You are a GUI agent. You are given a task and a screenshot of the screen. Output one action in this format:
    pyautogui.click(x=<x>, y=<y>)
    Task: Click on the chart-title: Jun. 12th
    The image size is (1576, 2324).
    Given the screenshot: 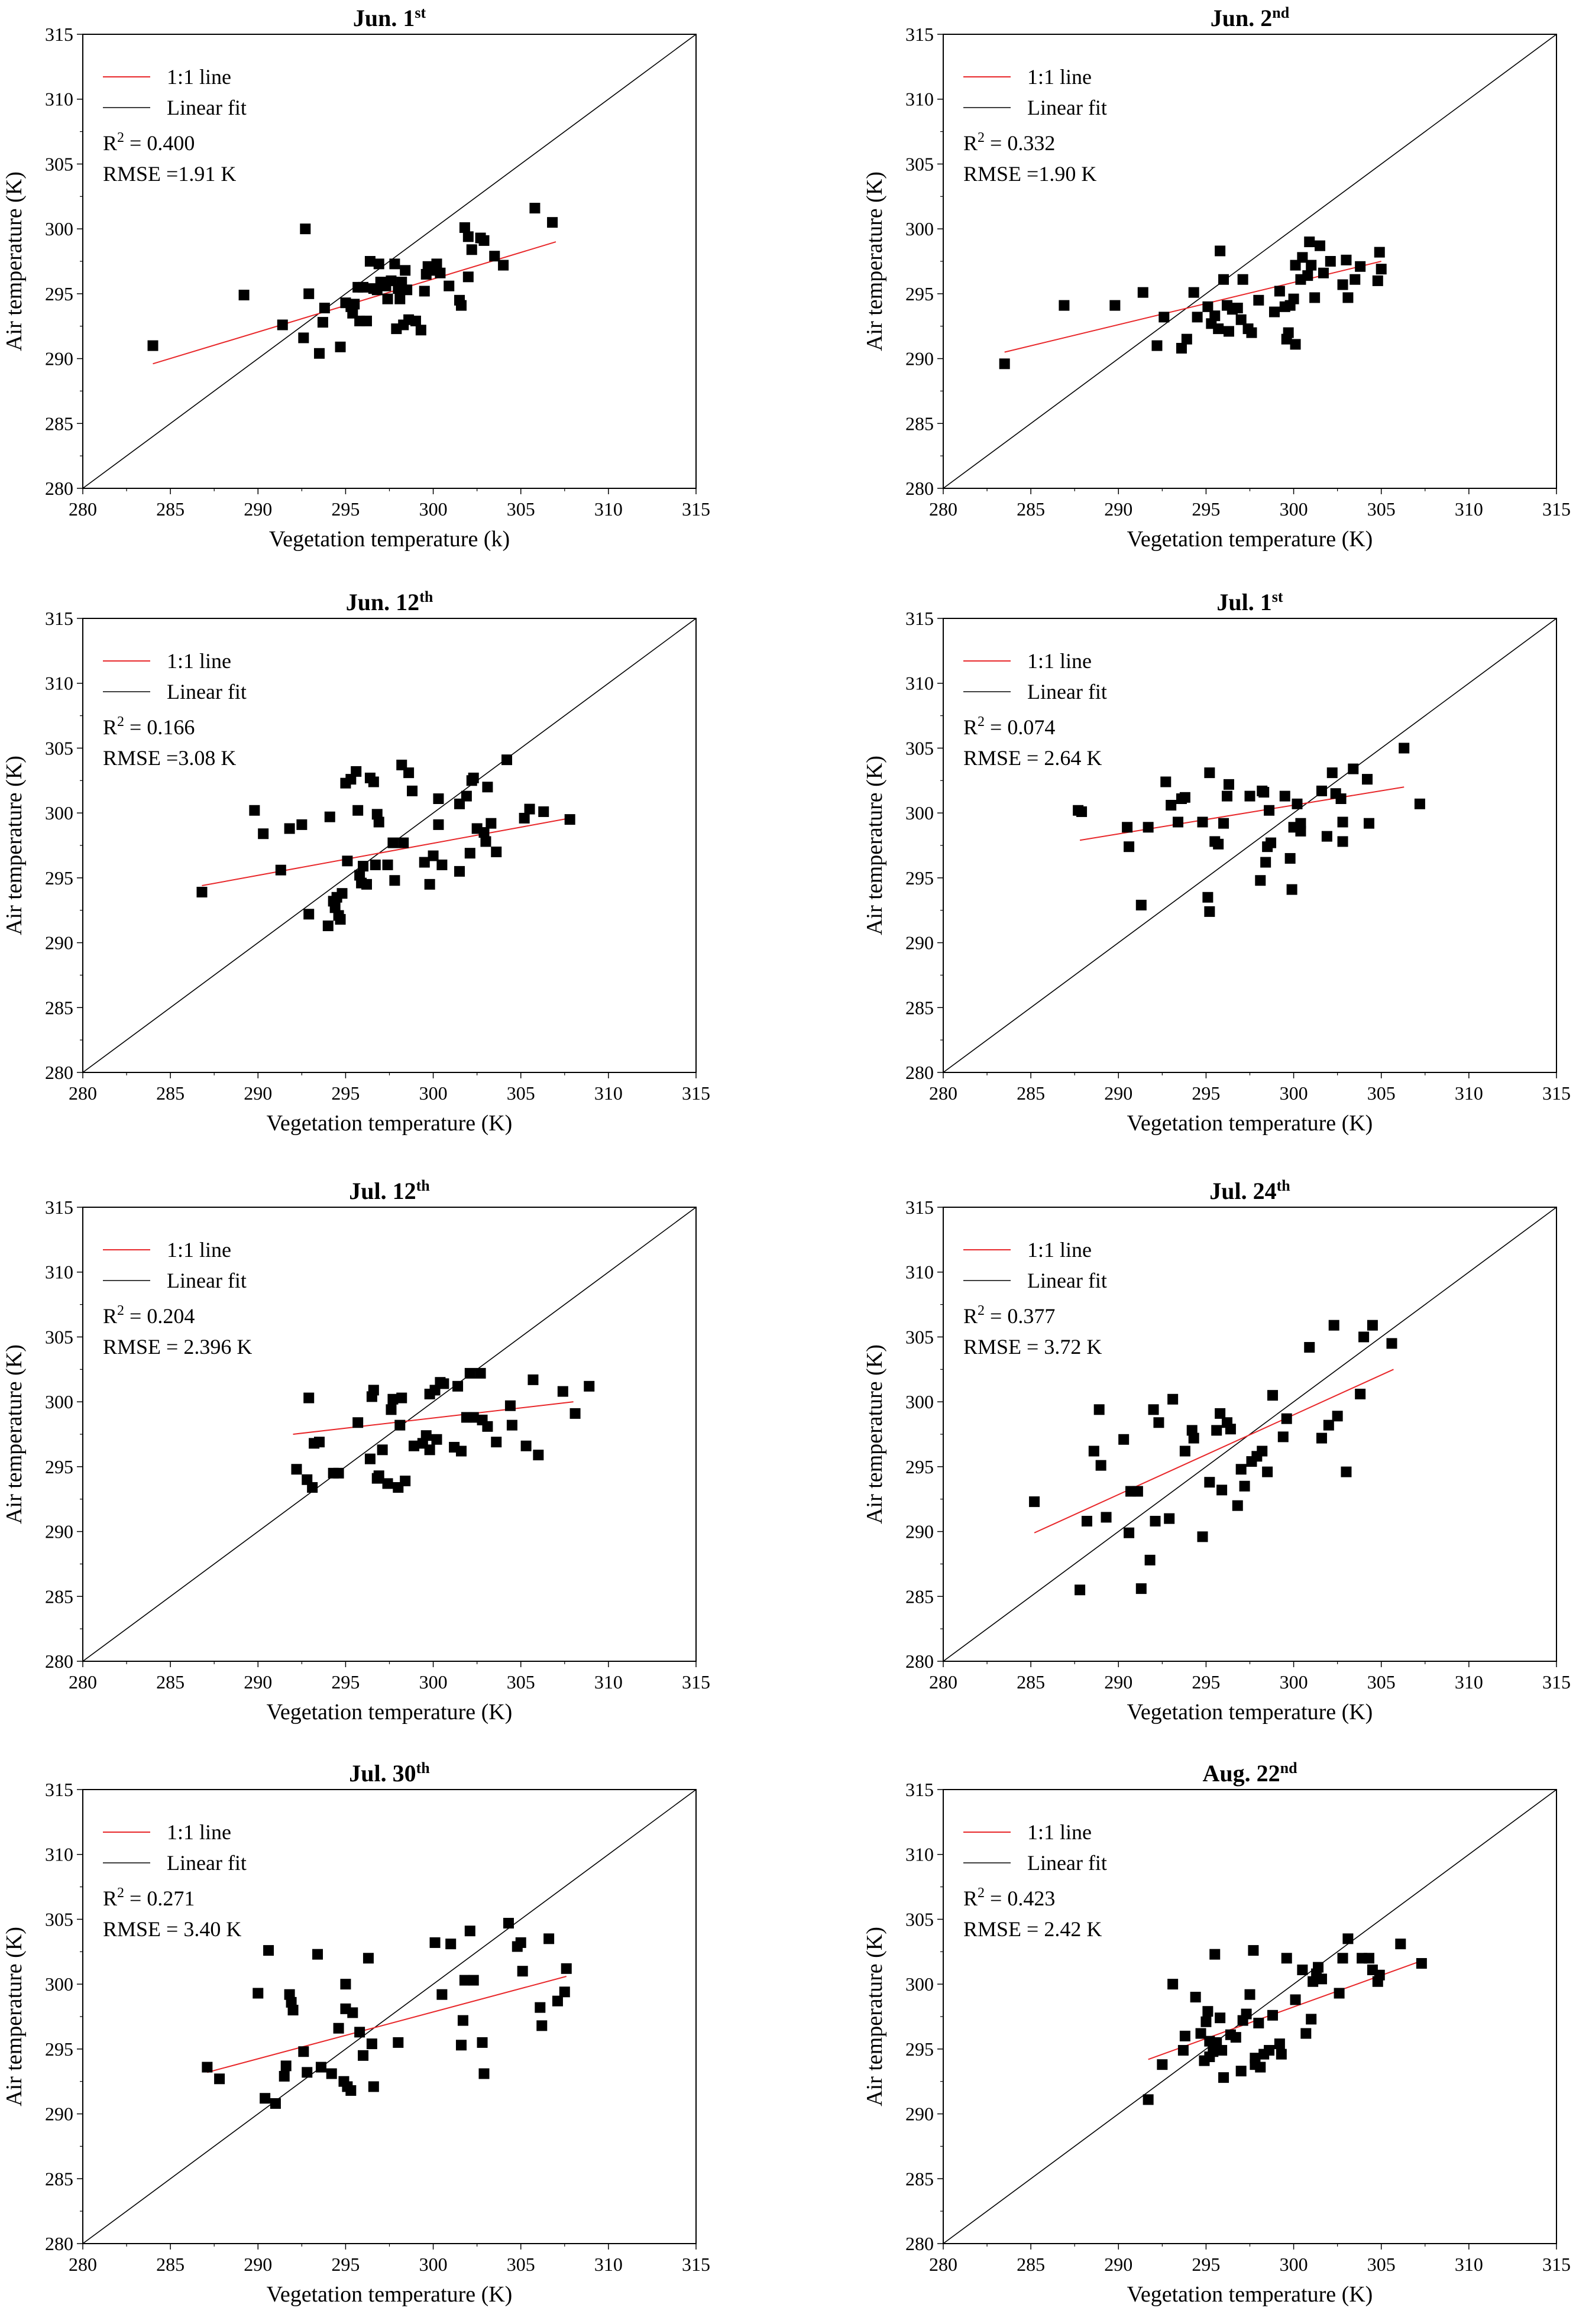 What is the action you would take?
    pyautogui.click(x=389, y=601)
    